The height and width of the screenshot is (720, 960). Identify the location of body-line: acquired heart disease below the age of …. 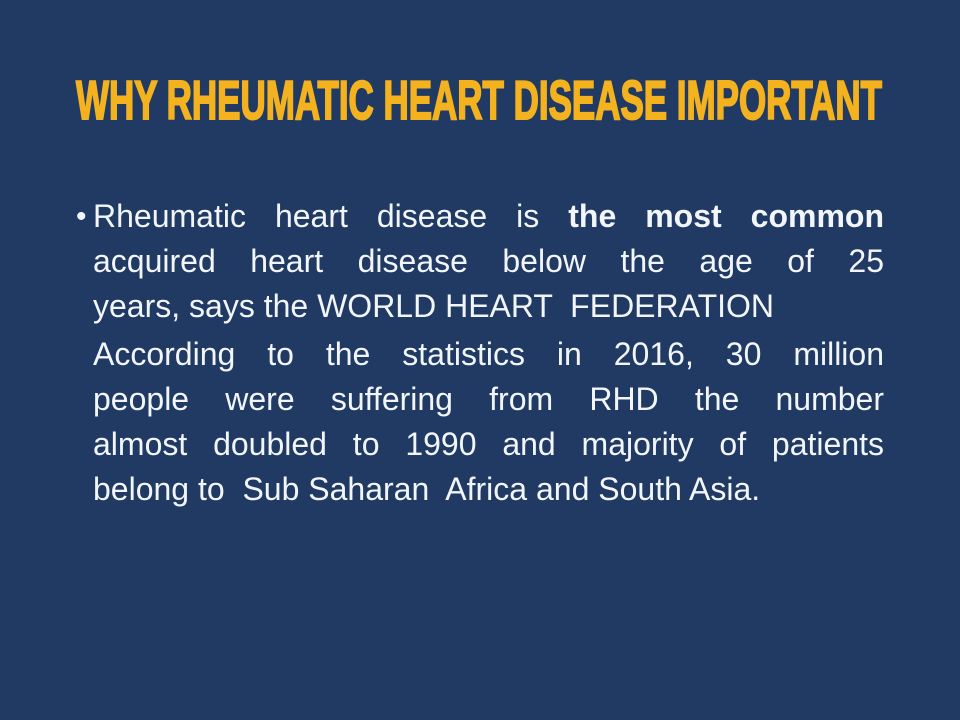
(488, 261).